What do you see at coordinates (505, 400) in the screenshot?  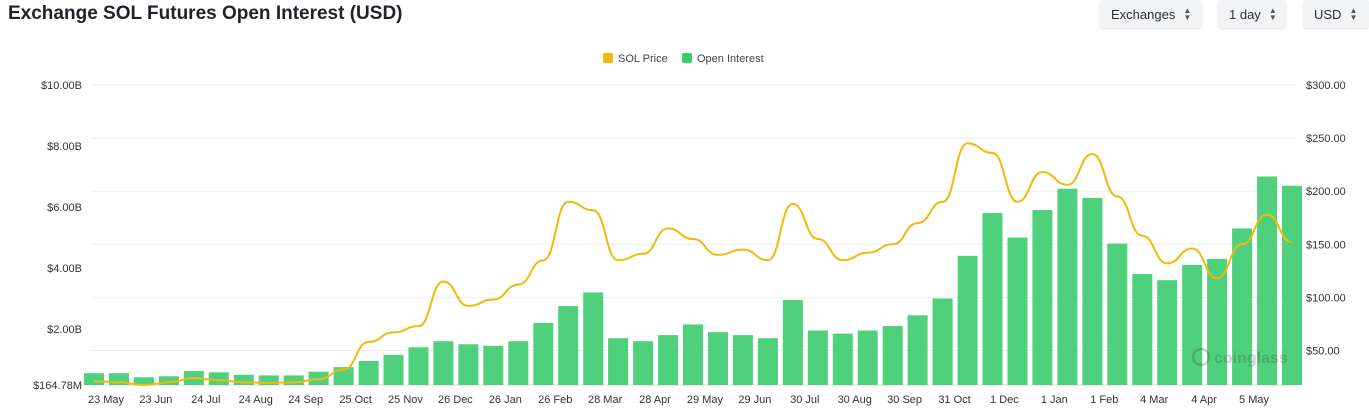 I see `x-tick-label: 26 Jan` at bounding box center [505, 400].